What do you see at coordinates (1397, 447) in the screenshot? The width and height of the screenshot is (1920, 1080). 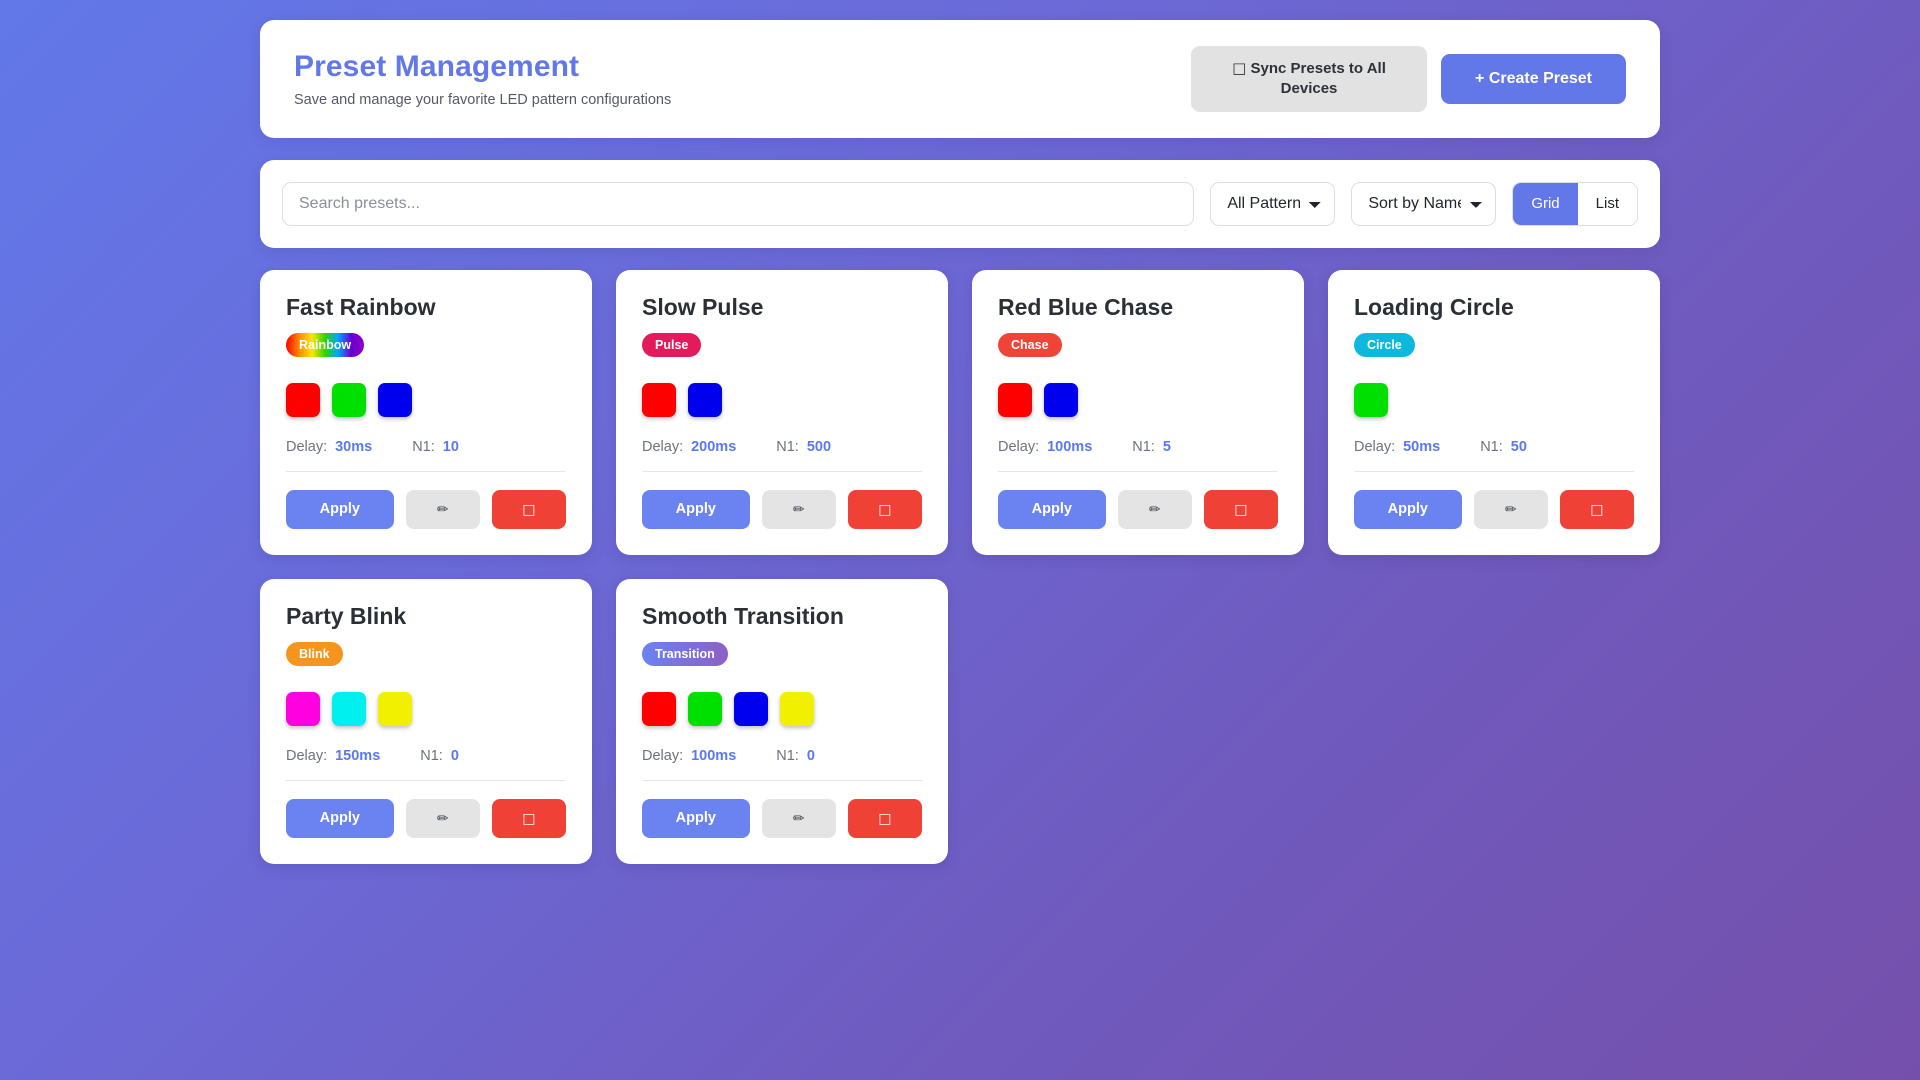 I see `delay-stat: Delay: 50ms` at bounding box center [1397, 447].